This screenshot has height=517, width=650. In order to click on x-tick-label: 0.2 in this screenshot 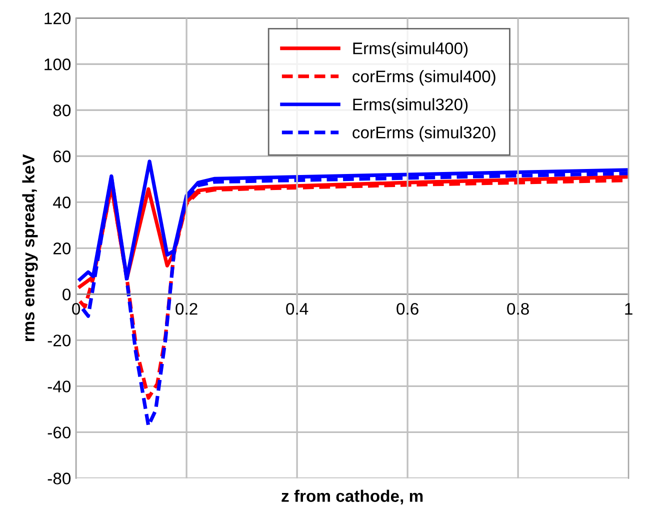, I will do `click(187, 308)`.